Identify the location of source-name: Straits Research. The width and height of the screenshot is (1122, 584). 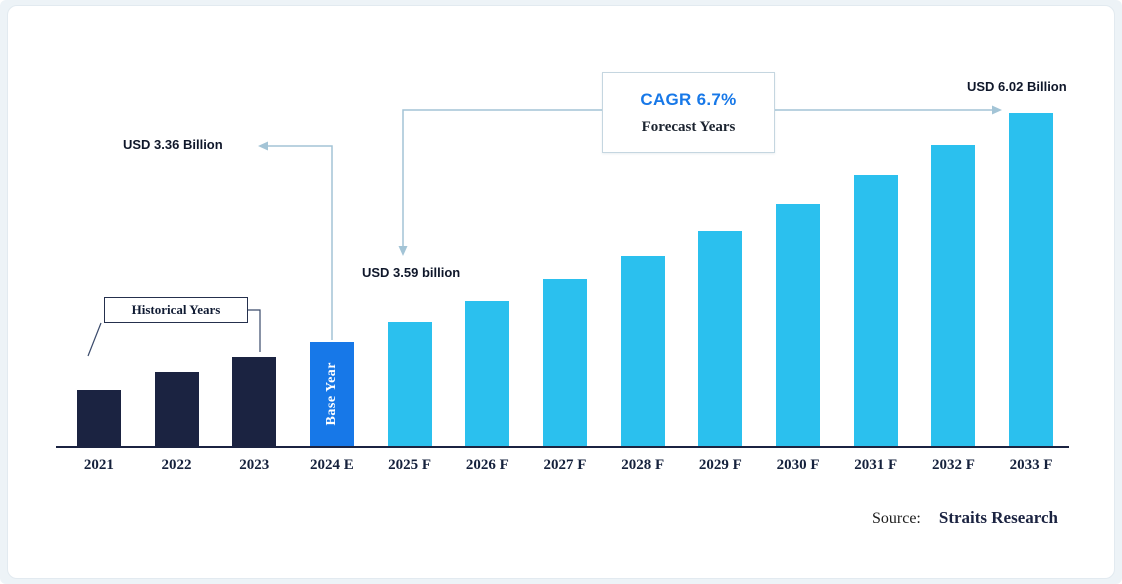
(998, 517).